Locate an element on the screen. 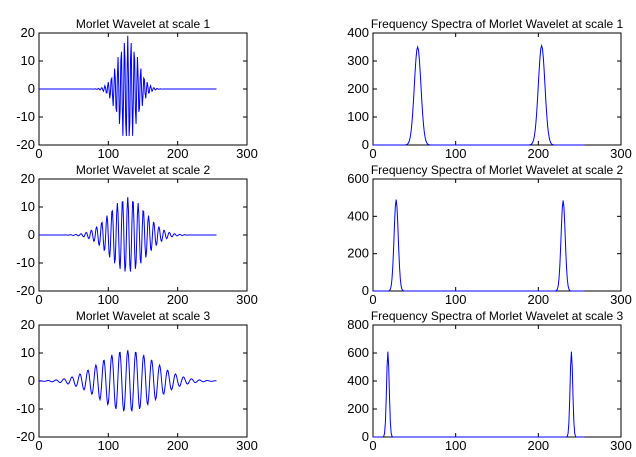  chart-title: Morlet Wavelet at scale 2 is located at coordinates (143, 170).